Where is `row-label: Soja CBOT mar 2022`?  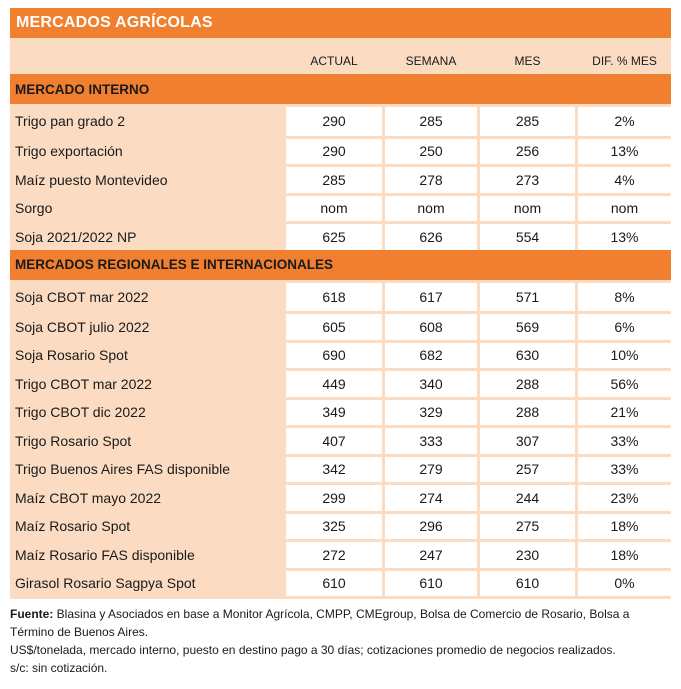
row-label: Soja CBOT mar 2022 is located at coordinates (82, 296).